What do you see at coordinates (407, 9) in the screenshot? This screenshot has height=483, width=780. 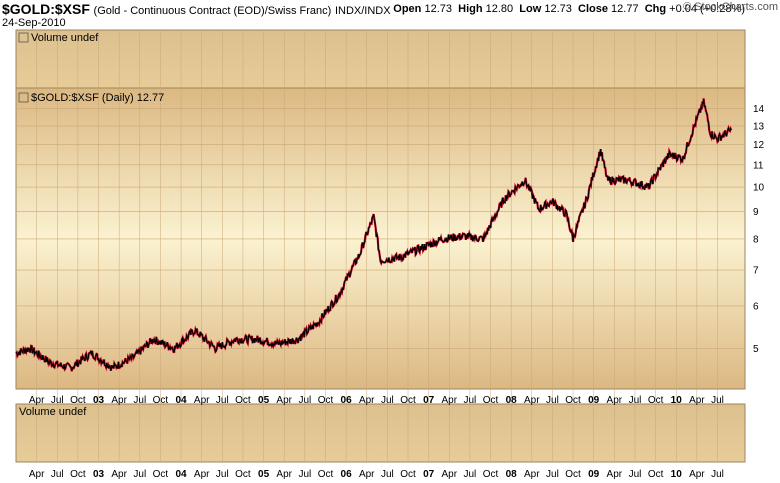 I see `open-label: Open` at bounding box center [407, 9].